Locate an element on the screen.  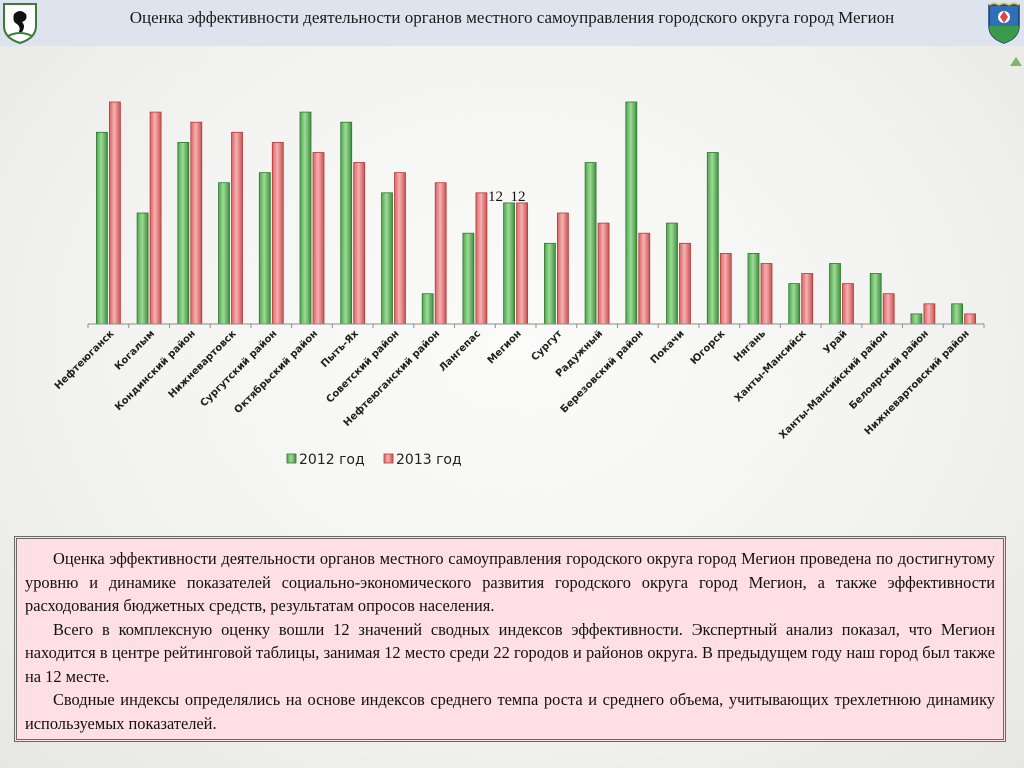
category-label: Нижневартовск is located at coordinates (203, 364).